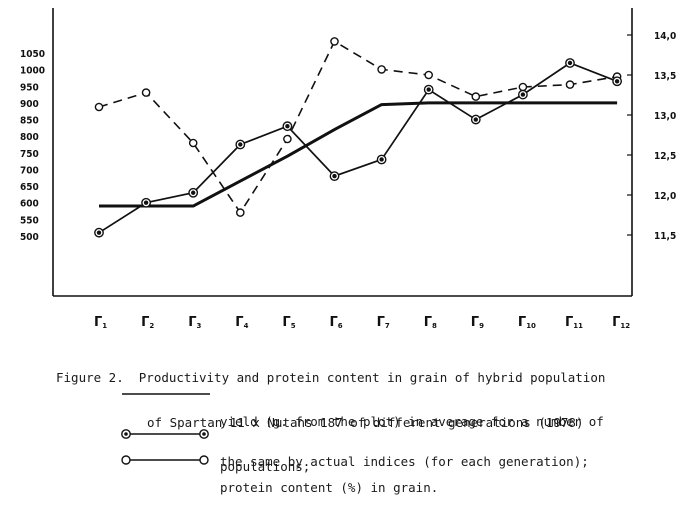 This screenshot has height=525, width=696. What do you see at coordinates (29, 187) in the screenshot?
I see `left-tick-label: 650` at bounding box center [29, 187].